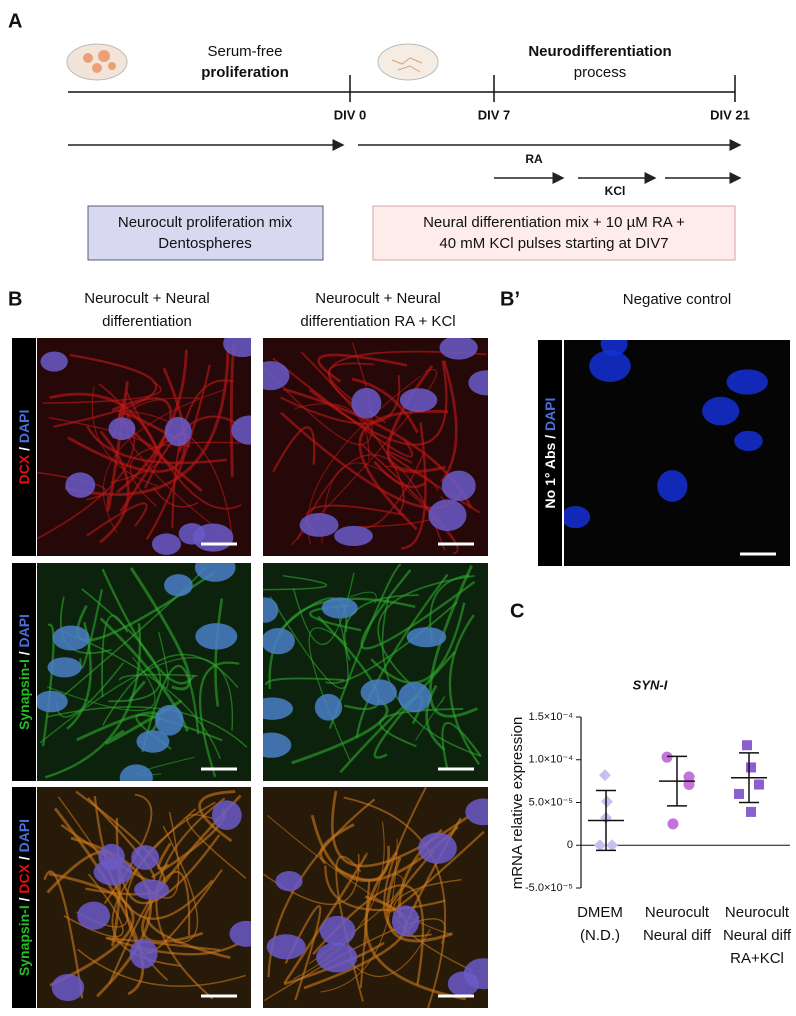  I want to click on y-tick-label: 1.5×10⁻⁴, so click(551, 717).